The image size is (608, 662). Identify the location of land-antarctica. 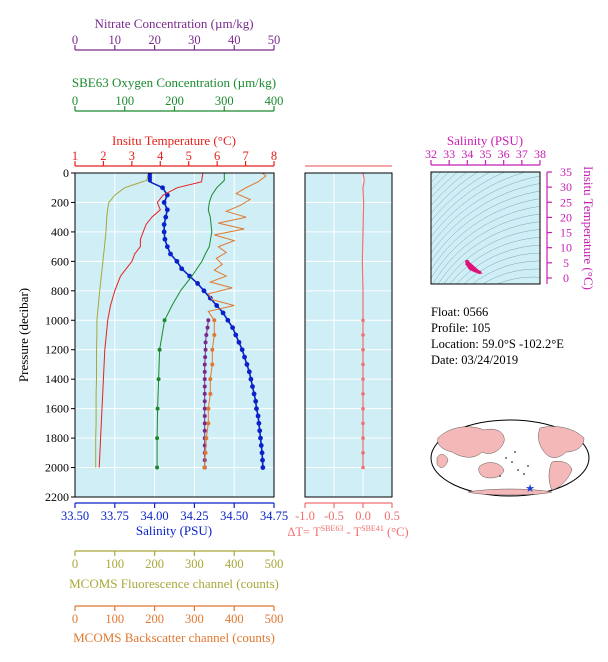
(510, 492).